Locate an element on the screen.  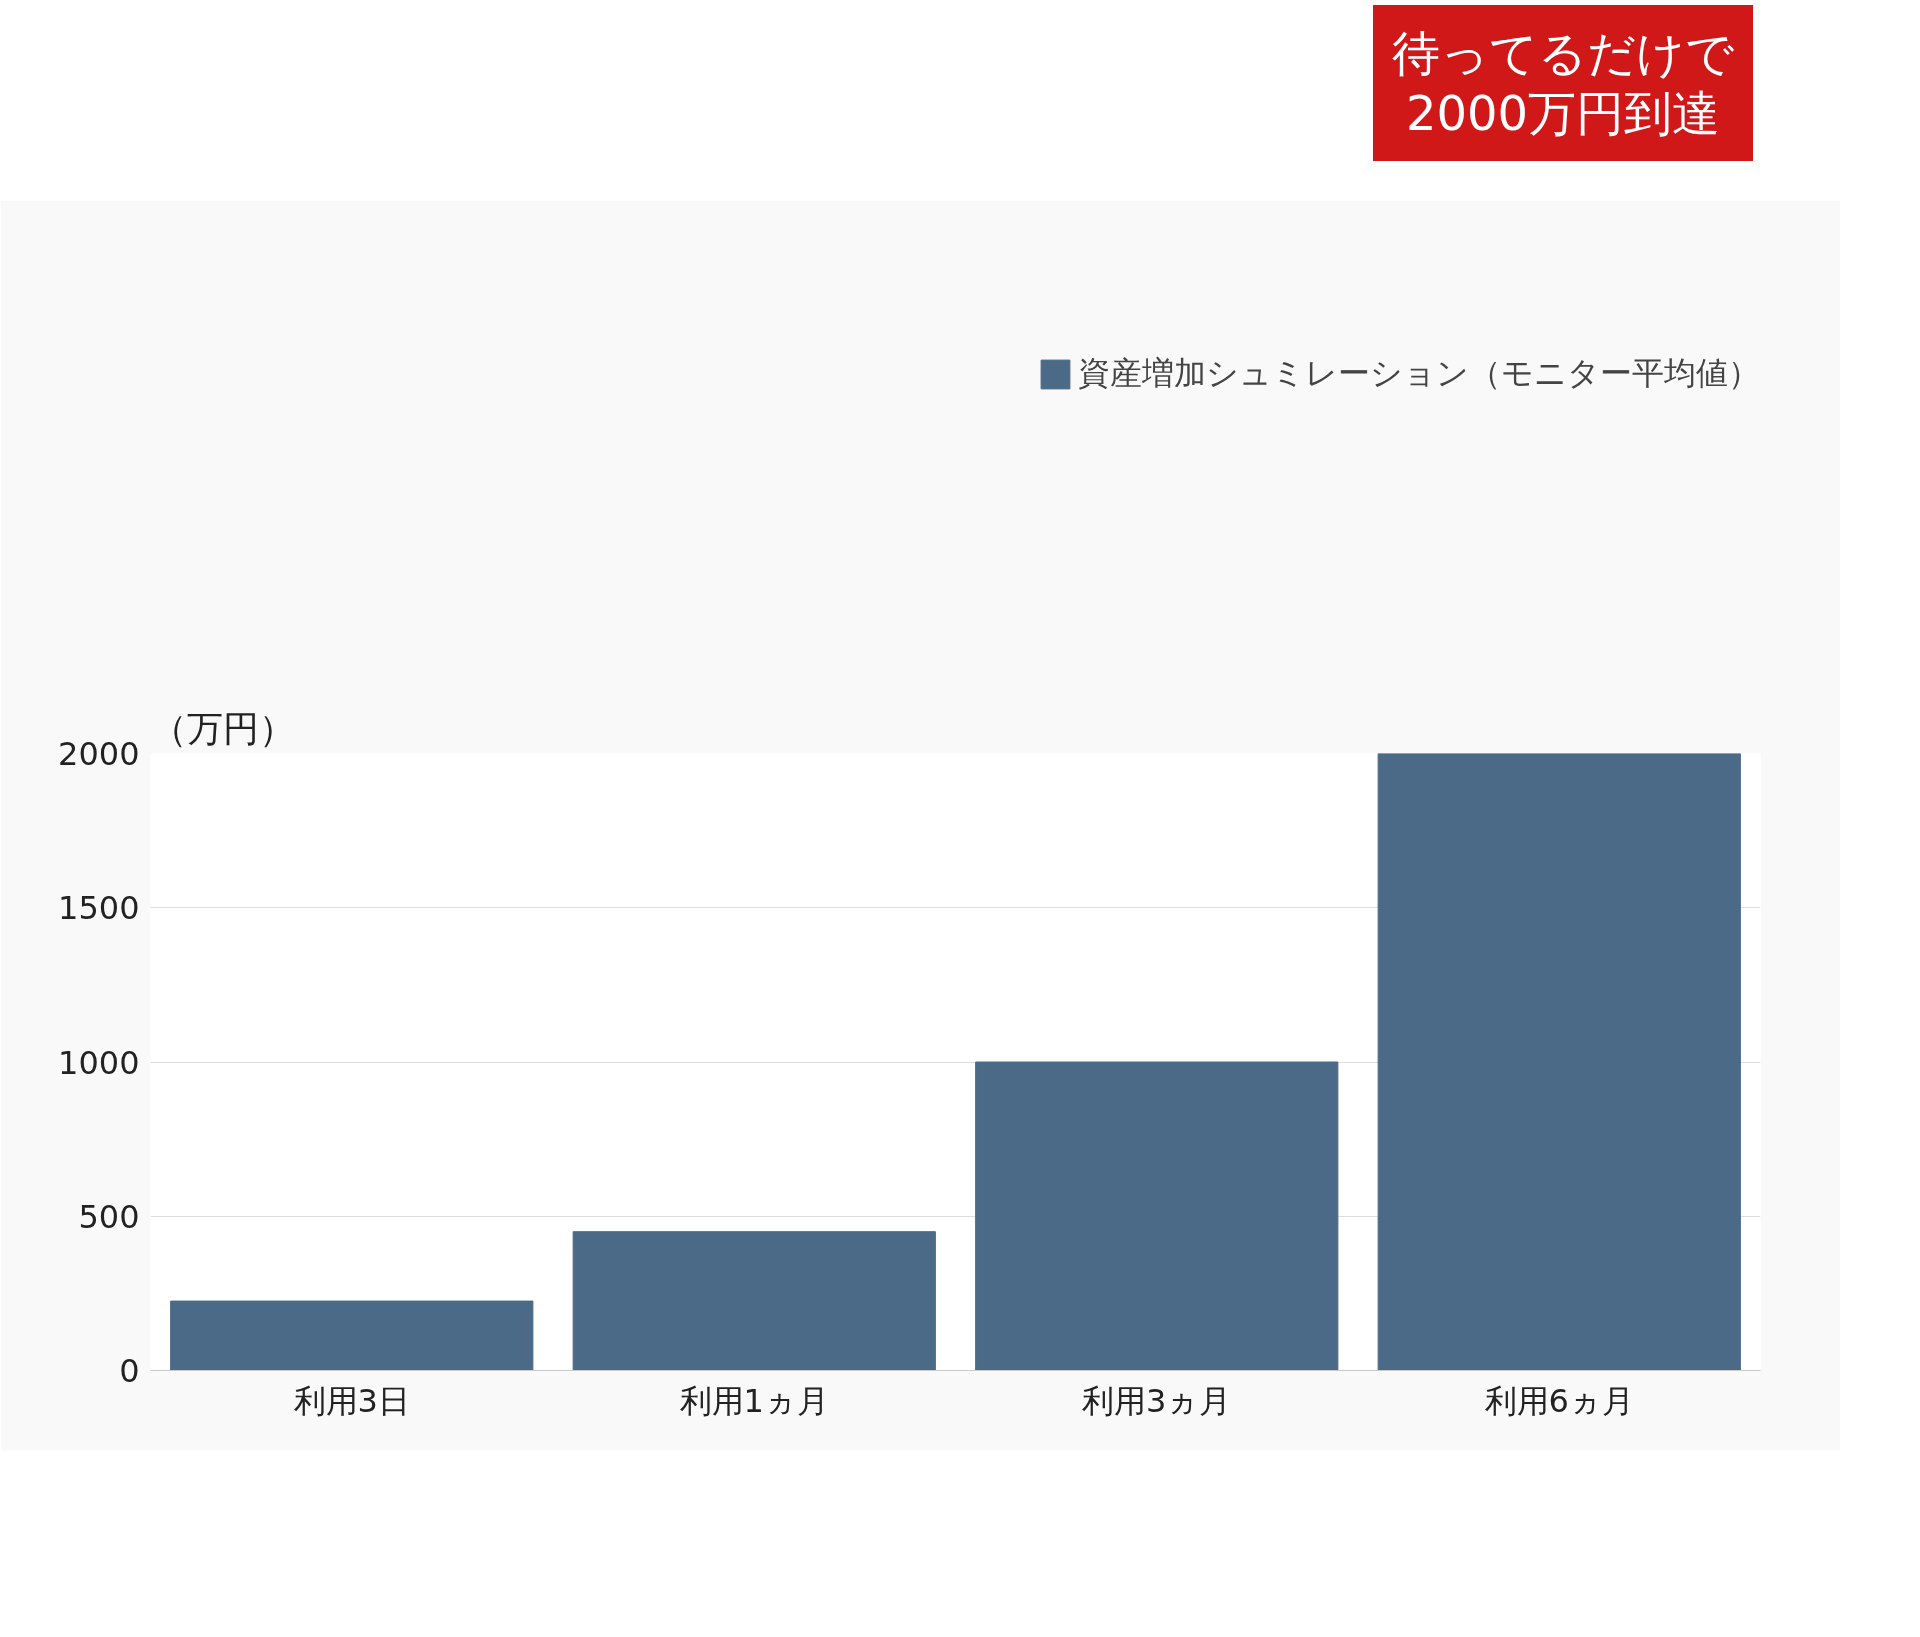
y-axis-title: （万円） is located at coordinates (222, 728).